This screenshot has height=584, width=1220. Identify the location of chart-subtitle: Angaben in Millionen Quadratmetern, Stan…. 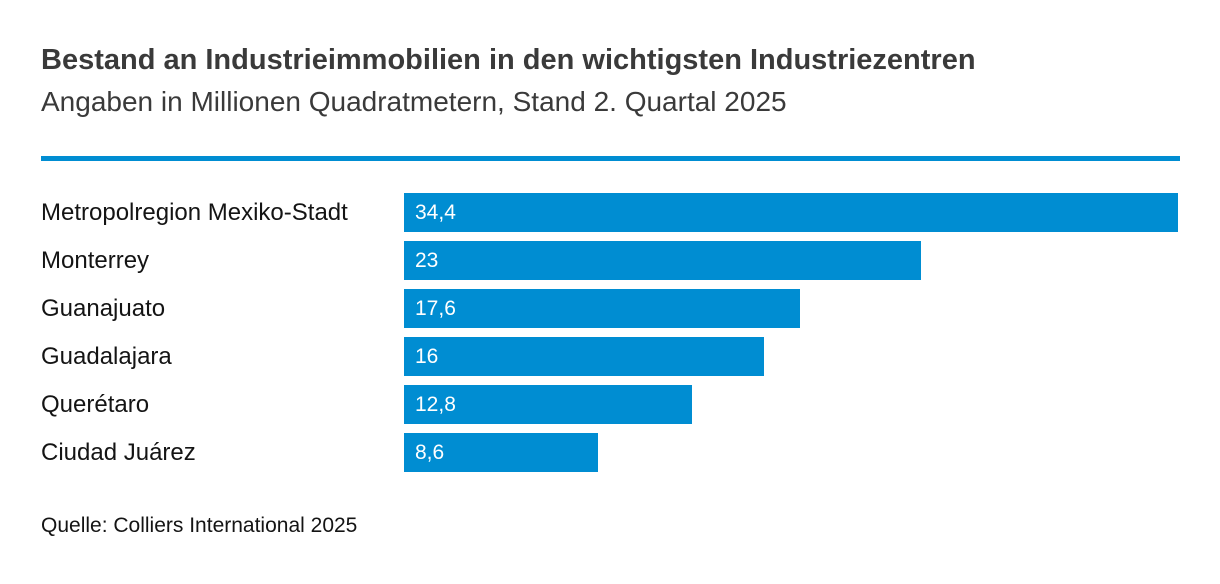
(414, 101).